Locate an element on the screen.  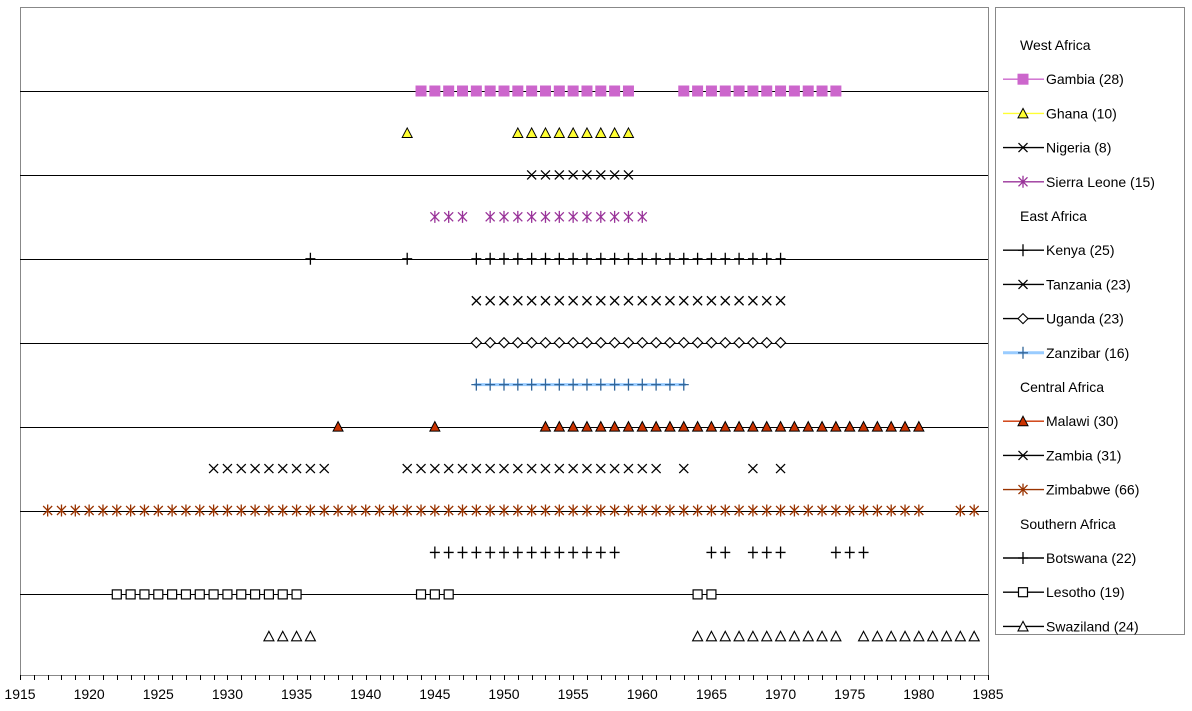
legend-entry-zanzibar: Zanzibar (16) is located at coordinates (1066, 353).